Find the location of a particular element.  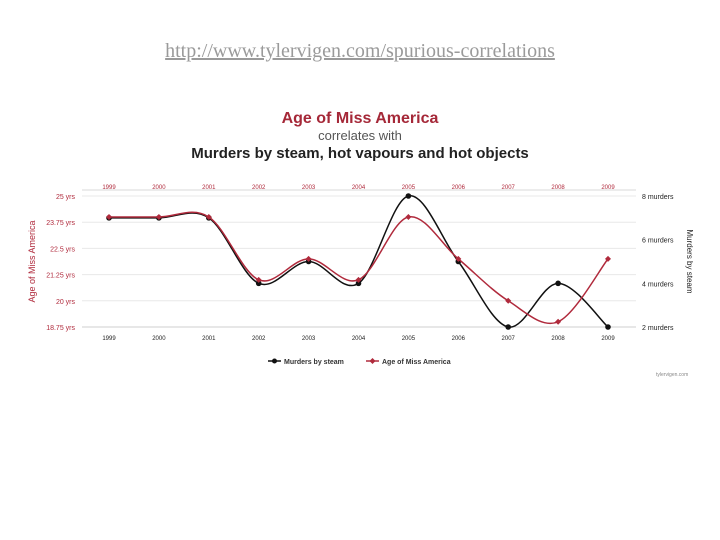

right-axis-tick-label: 6 murders is located at coordinates (658, 241).